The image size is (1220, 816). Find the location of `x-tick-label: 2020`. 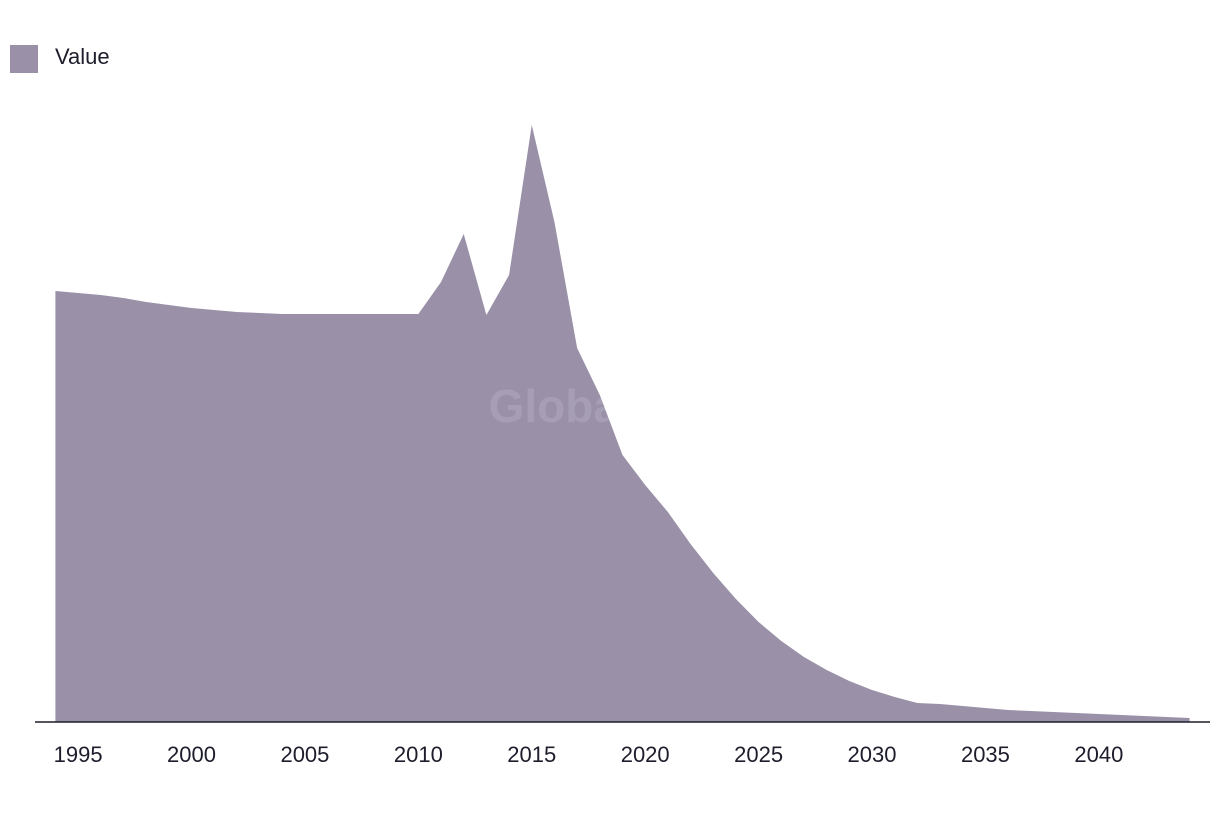

x-tick-label: 2020 is located at coordinates (645, 754).